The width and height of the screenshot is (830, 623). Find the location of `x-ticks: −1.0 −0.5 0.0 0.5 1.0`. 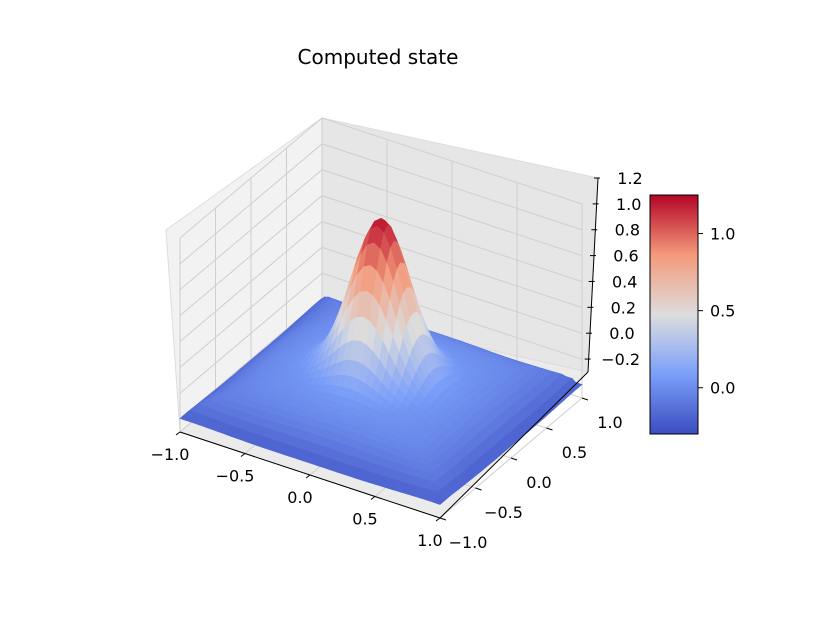

x-ticks: −1.0 −0.5 0.0 0.5 1.0 is located at coordinates (297, 490).